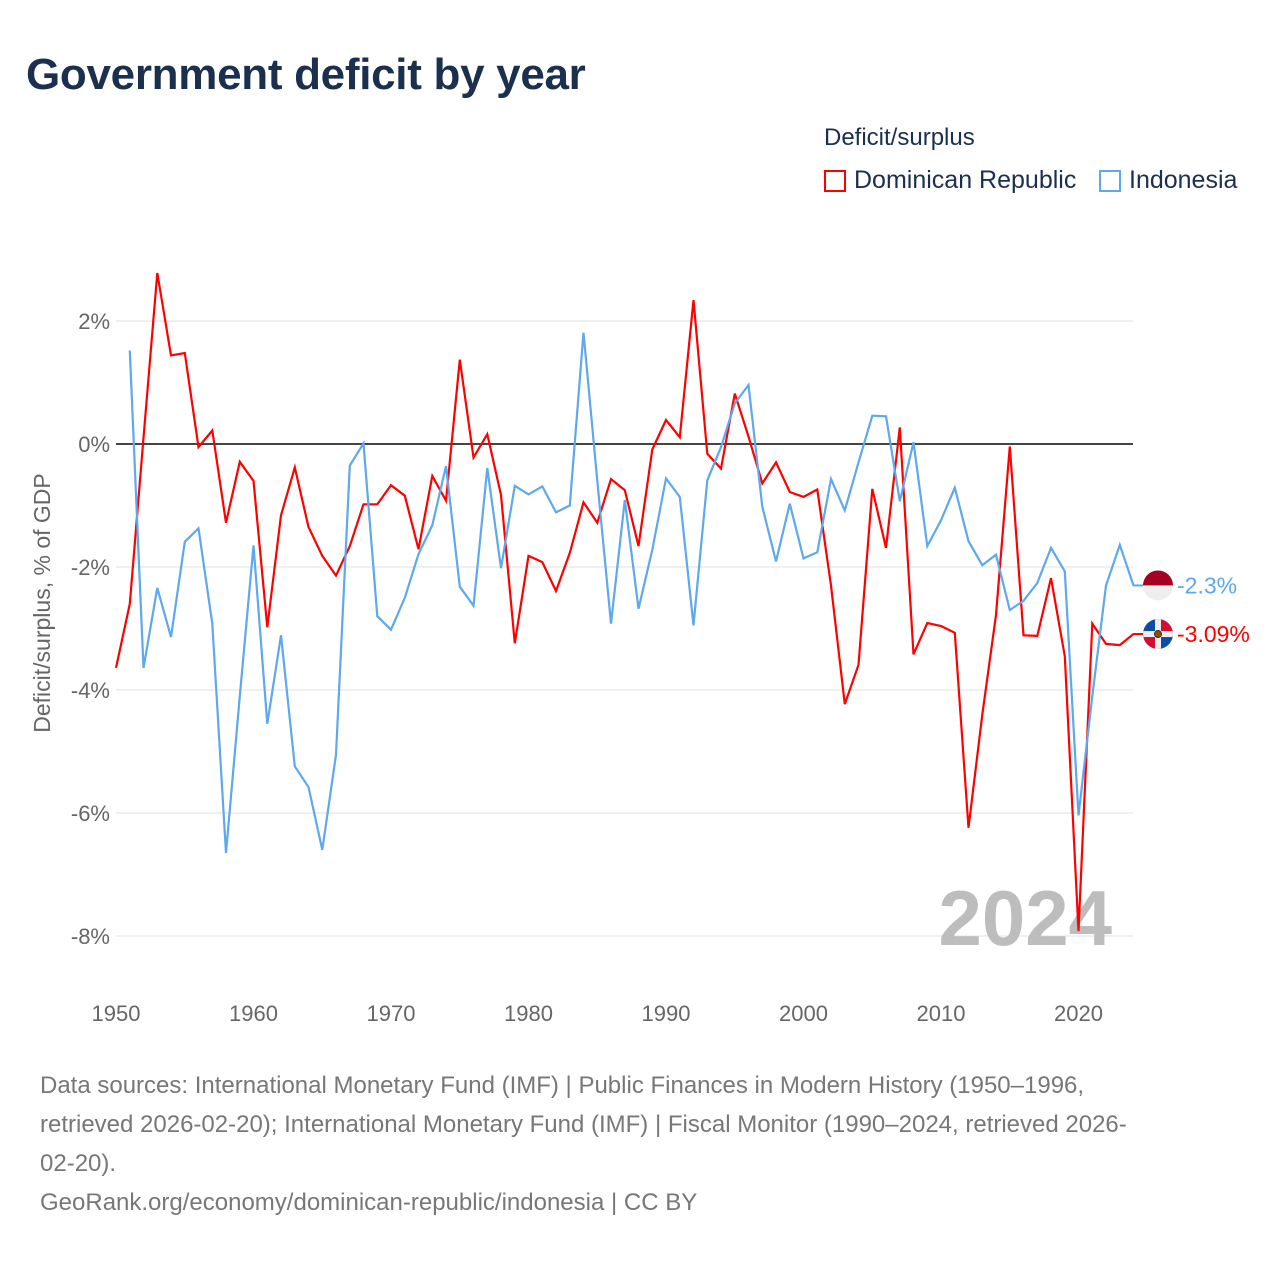 This screenshot has height=1280, width=1280. I want to click on year-watermark: 2024, so click(1025, 918).